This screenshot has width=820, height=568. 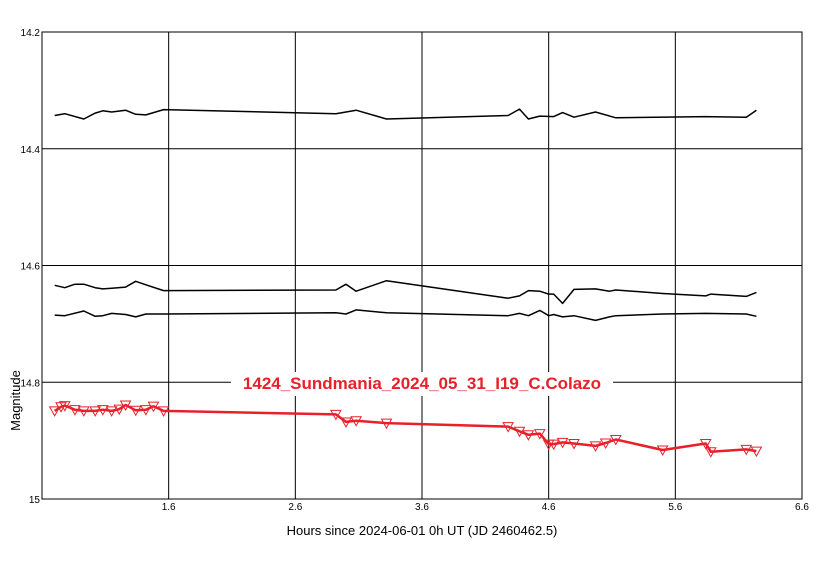 What do you see at coordinates (675, 507) in the screenshot?
I see `x-tick-label: 5.6` at bounding box center [675, 507].